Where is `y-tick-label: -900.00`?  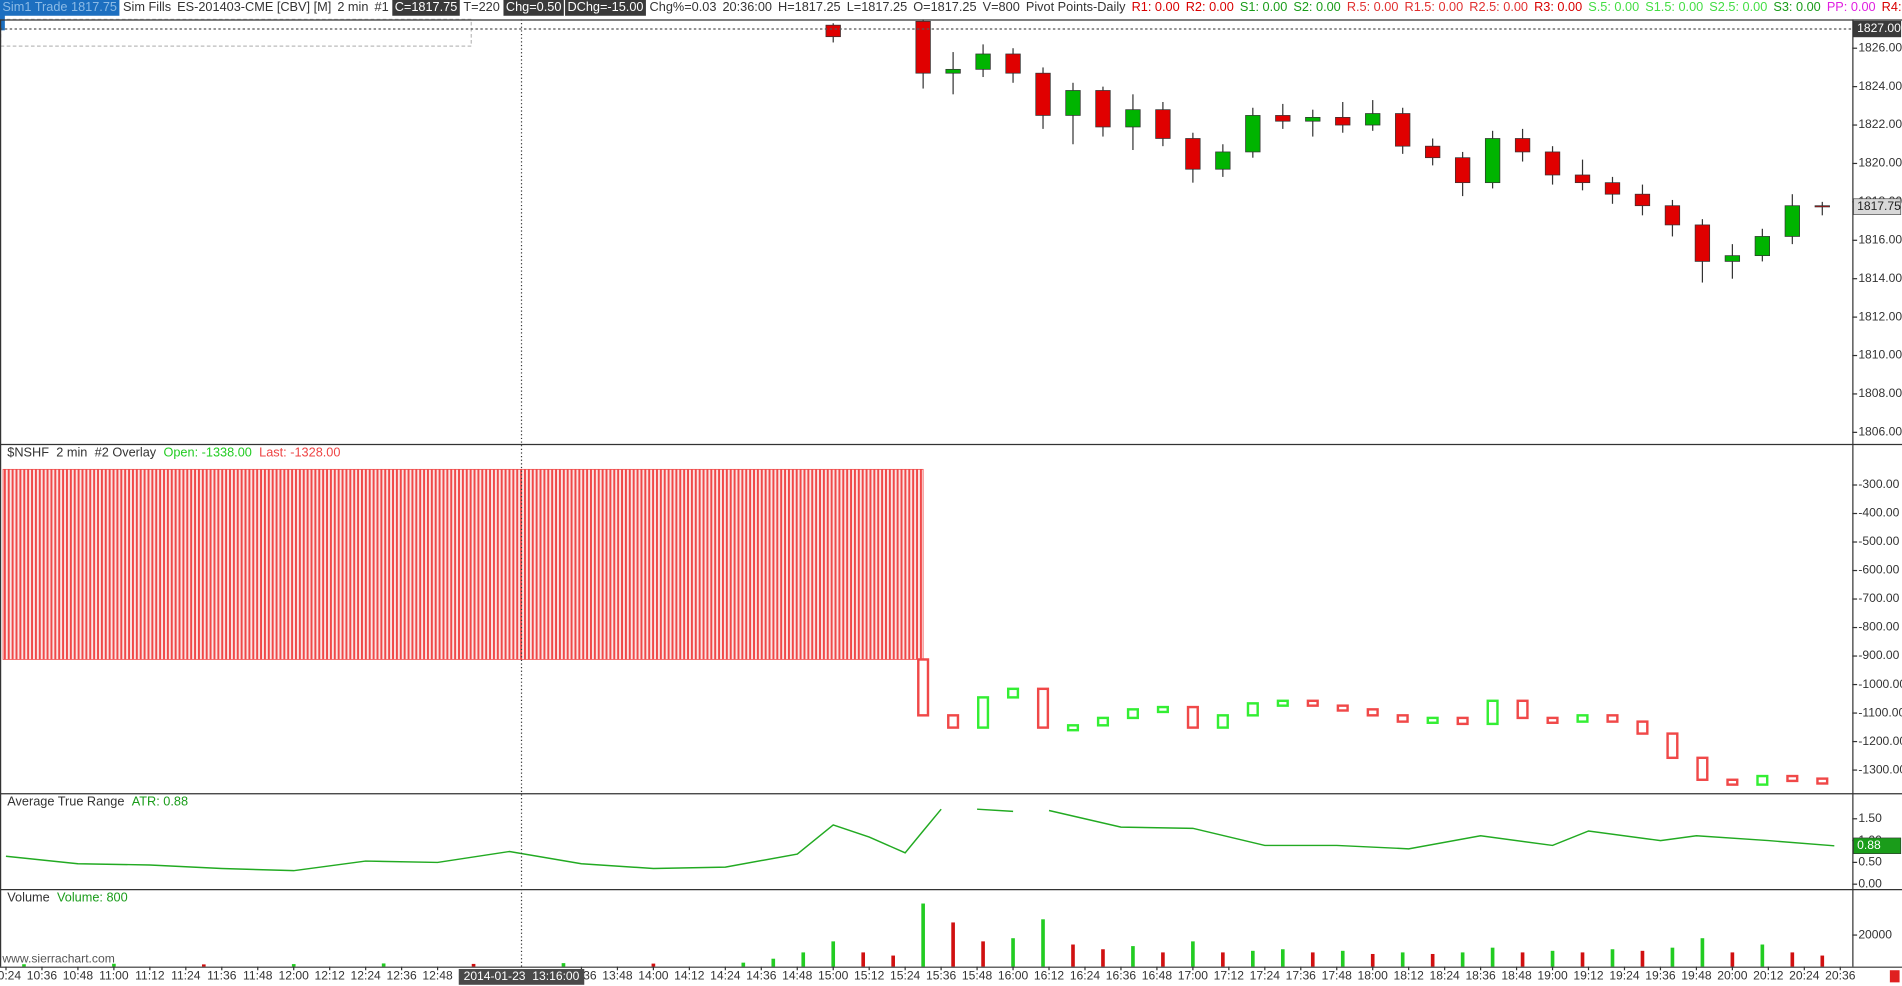
y-tick-label: -900.00 is located at coordinates (1878, 655).